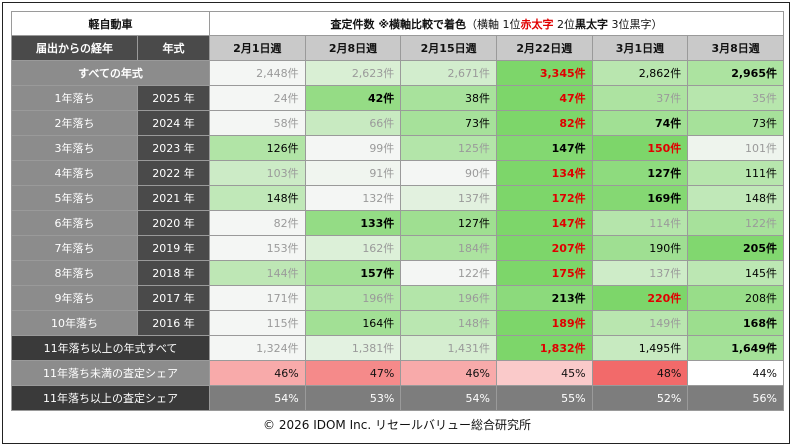 Image resolution: width=792 pixels, height=446 pixels. Describe the element at coordinates (448, 48) in the screenshot. I see `week-header: 2月15日週` at that location.